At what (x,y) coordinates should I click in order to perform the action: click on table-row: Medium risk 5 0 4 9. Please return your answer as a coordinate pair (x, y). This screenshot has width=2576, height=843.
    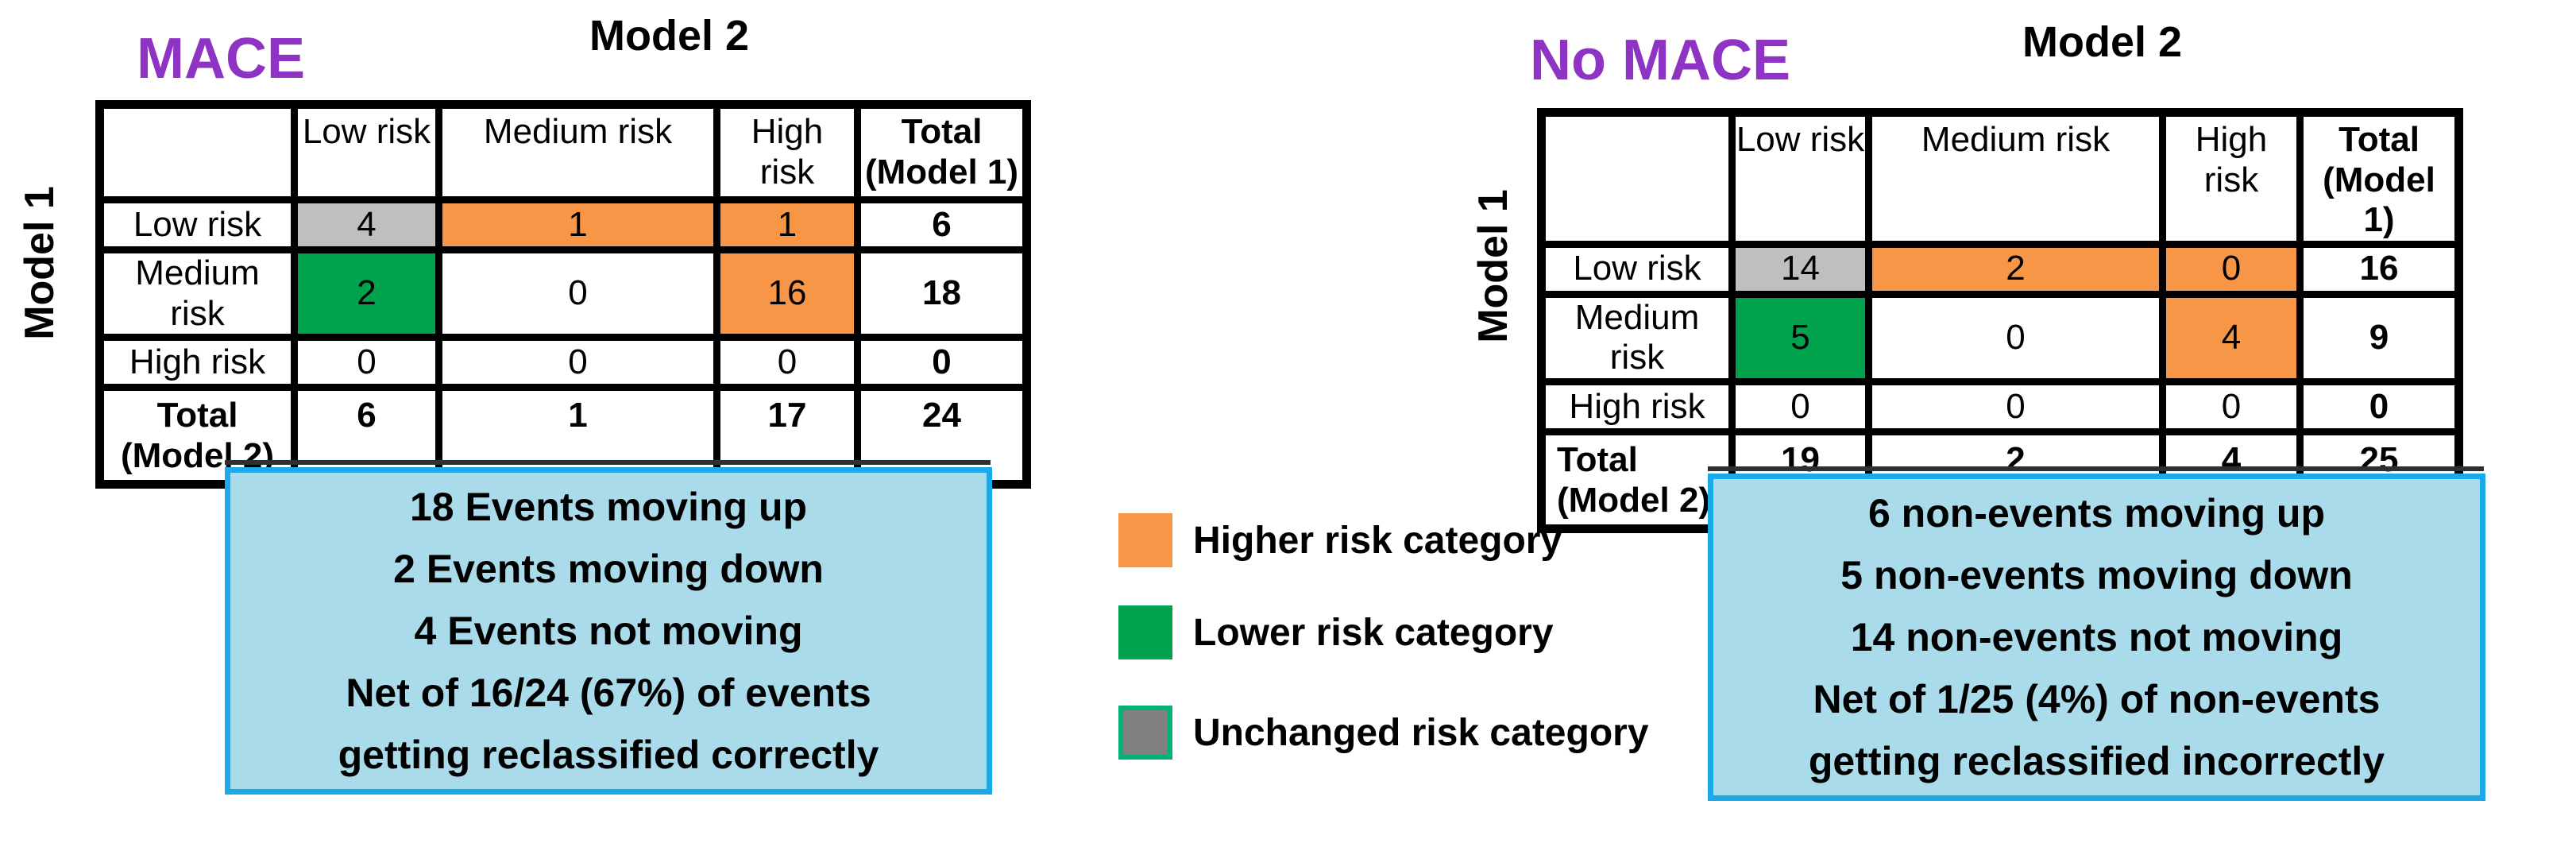
    Looking at the image, I should click on (2000, 337).